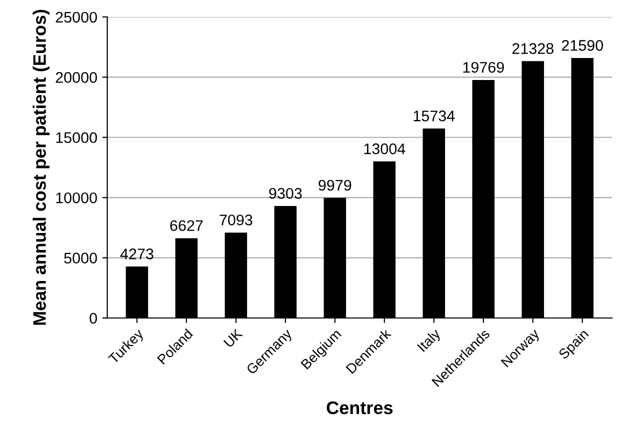  What do you see at coordinates (41, 167) in the screenshot?
I see `y-axis-title: Mean annual cost per patient (Euros)` at bounding box center [41, 167].